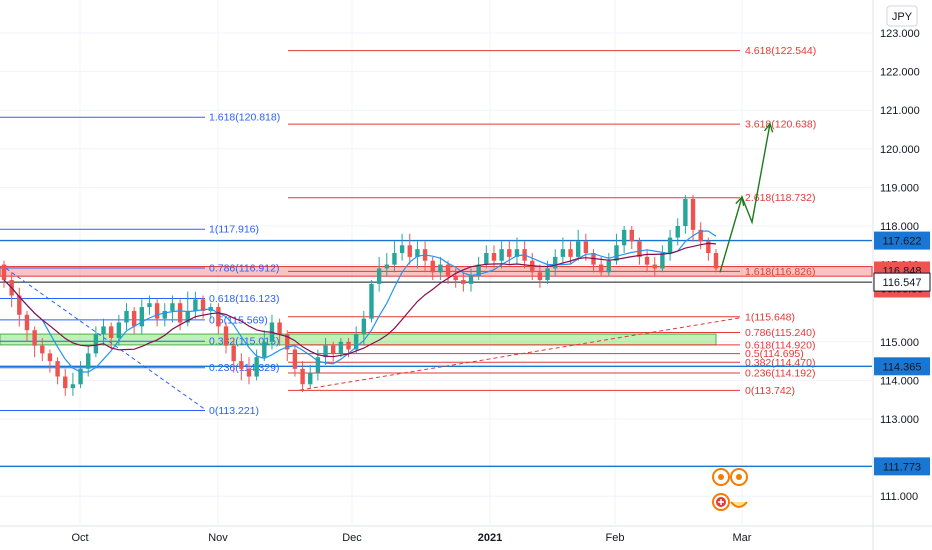 This screenshot has width=932, height=550. What do you see at coordinates (234, 411) in the screenshot?
I see `blue-fib-label: 0(113.221)` at bounding box center [234, 411].